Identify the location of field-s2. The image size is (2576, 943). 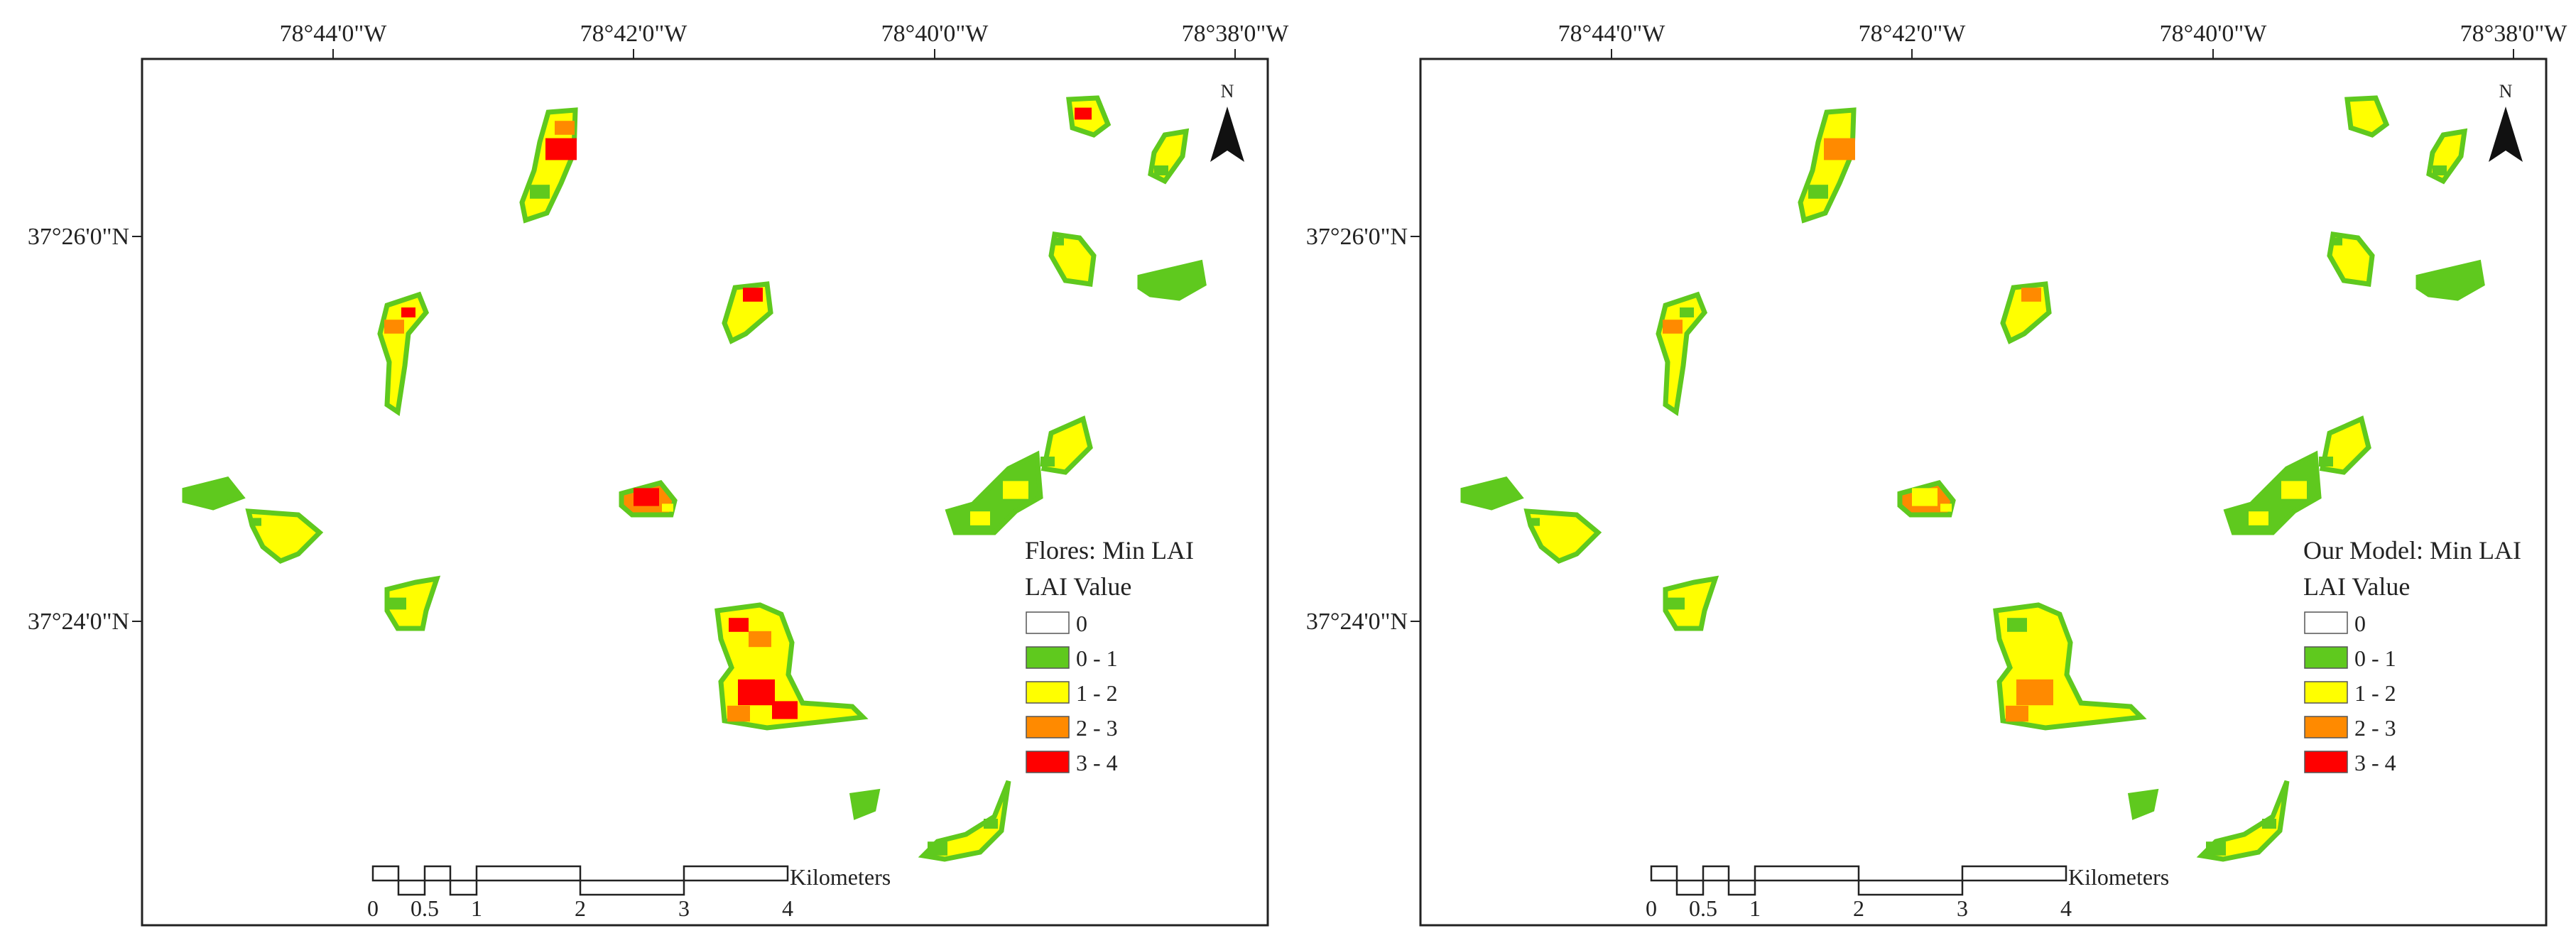
(2143, 804).